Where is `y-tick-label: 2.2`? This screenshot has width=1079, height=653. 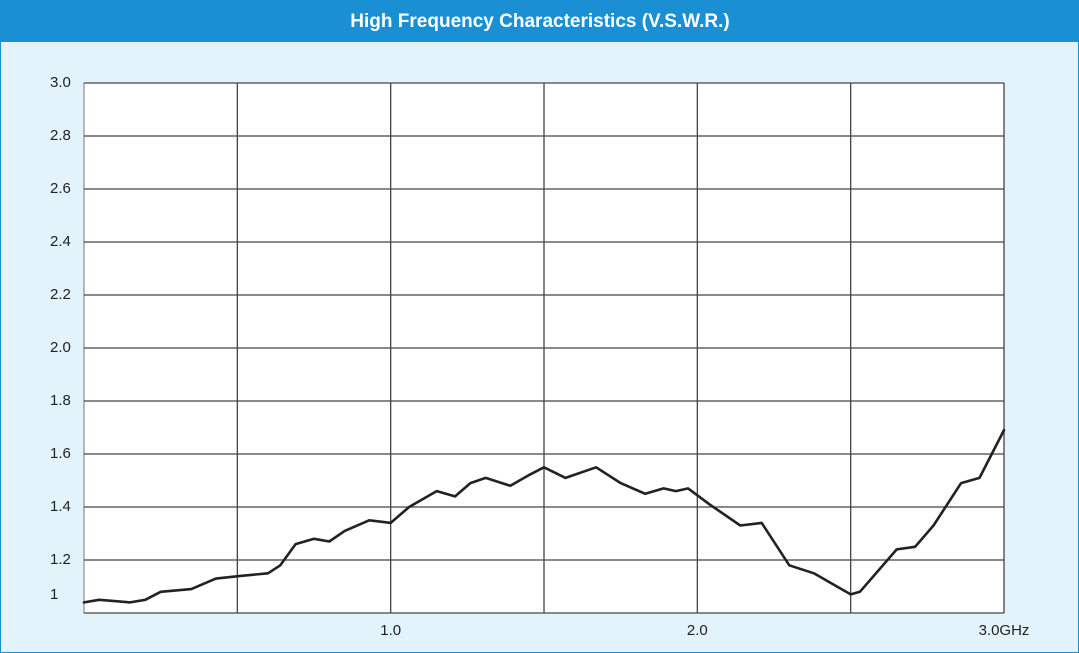
y-tick-label: 2.2 is located at coordinates (60, 294).